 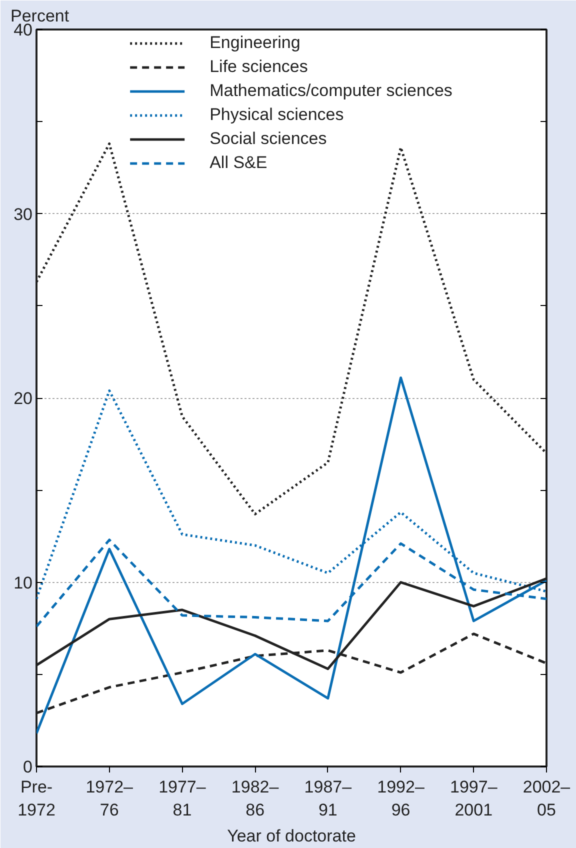 I want to click on x-axis-title: Year of doctorate, so click(x=291, y=836).